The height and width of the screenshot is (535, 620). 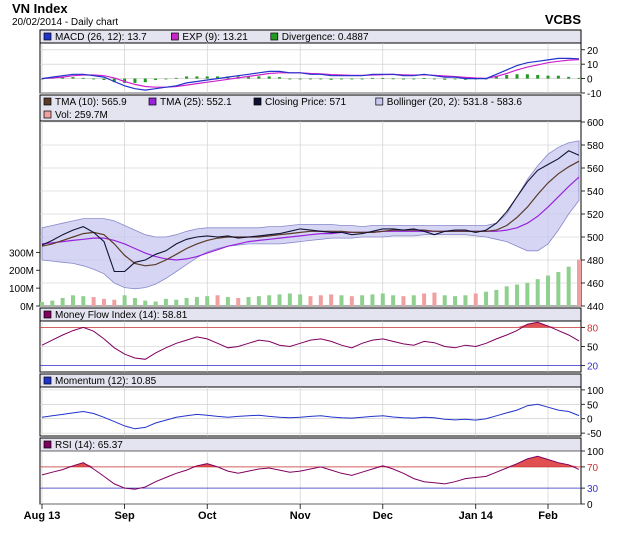 What do you see at coordinates (548, 516) in the screenshot?
I see `x-tick-label: Feb` at bounding box center [548, 516].